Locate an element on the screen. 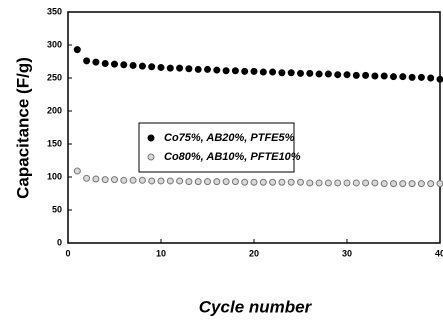 This screenshot has height=326, width=443. legend-label: Co75%, AB20%, PTFE5% is located at coordinates (229, 138).